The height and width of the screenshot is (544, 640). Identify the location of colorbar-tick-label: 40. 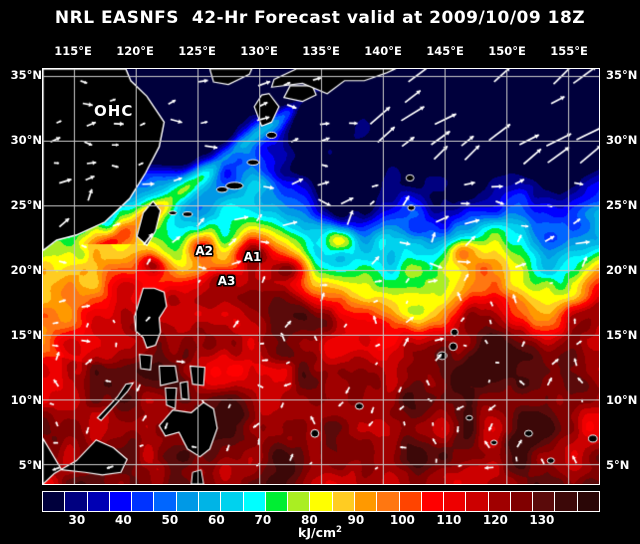
(123, 520).